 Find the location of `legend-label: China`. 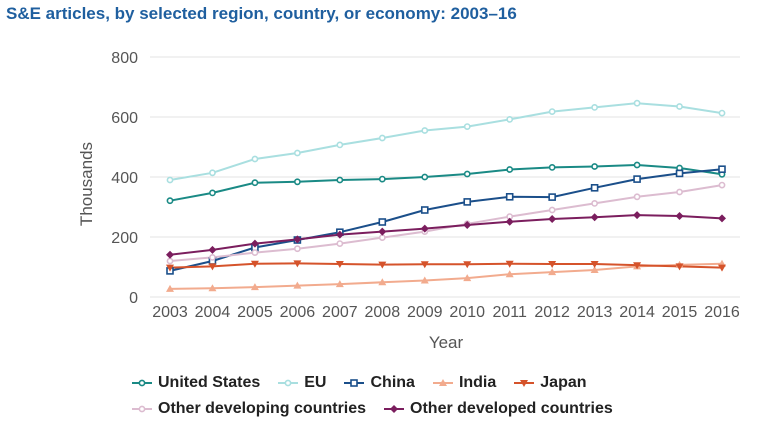

legend-label: China is located at coordinates (392, 382).